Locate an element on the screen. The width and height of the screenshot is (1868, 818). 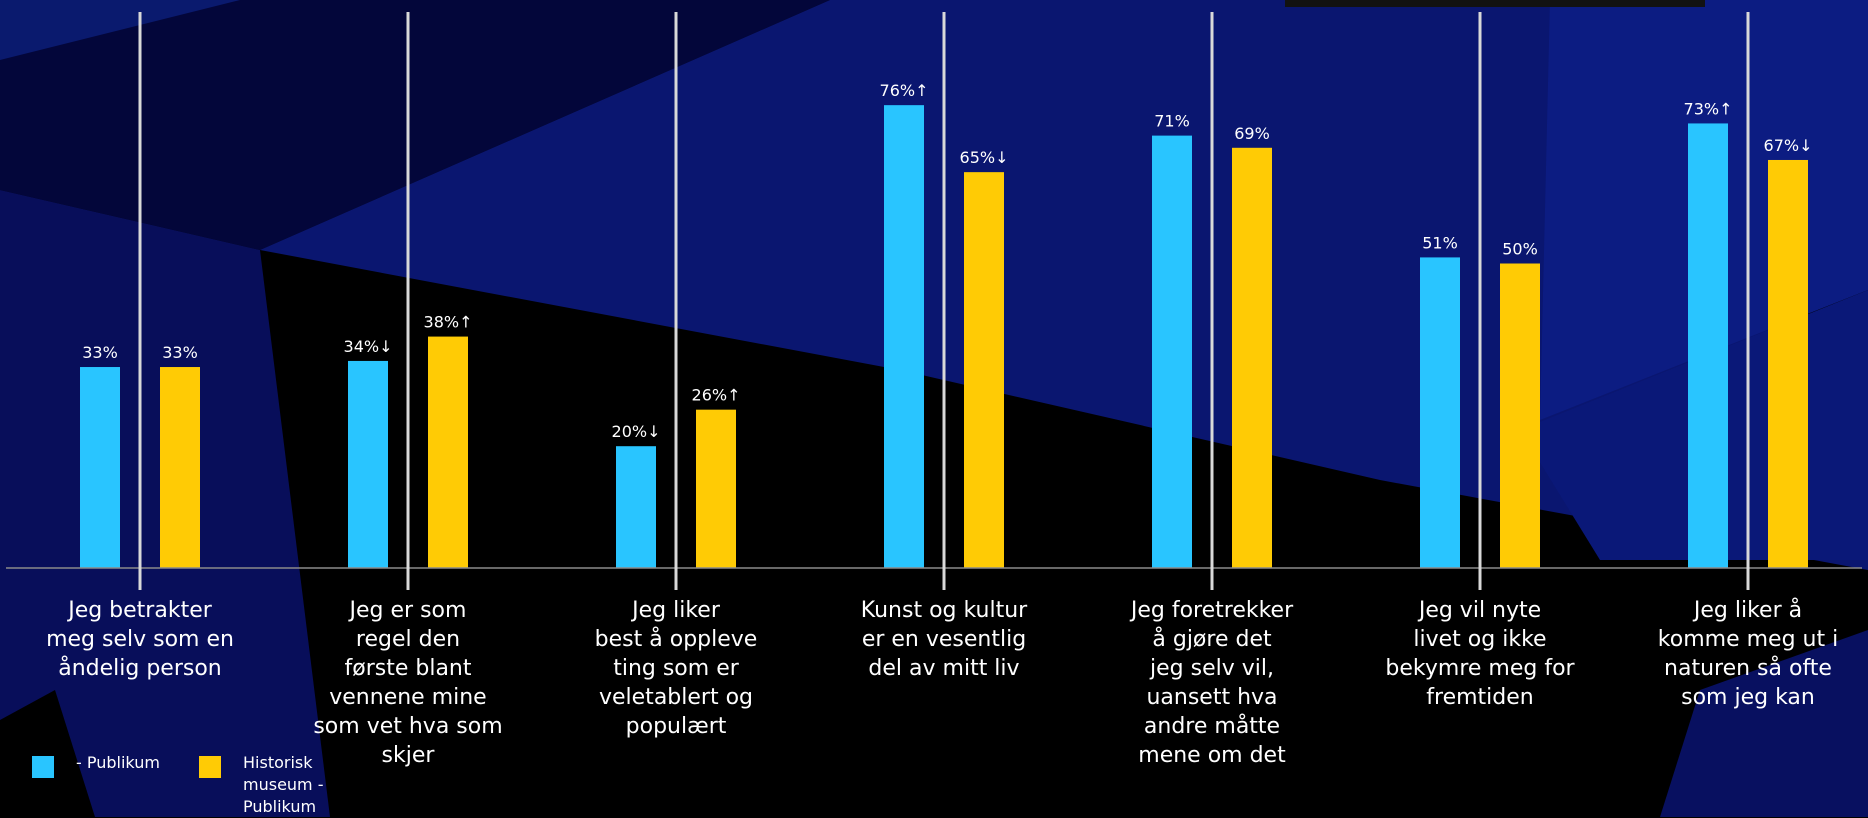
legend-item-publikum: - Publikum is located at coordinates (96, 765).